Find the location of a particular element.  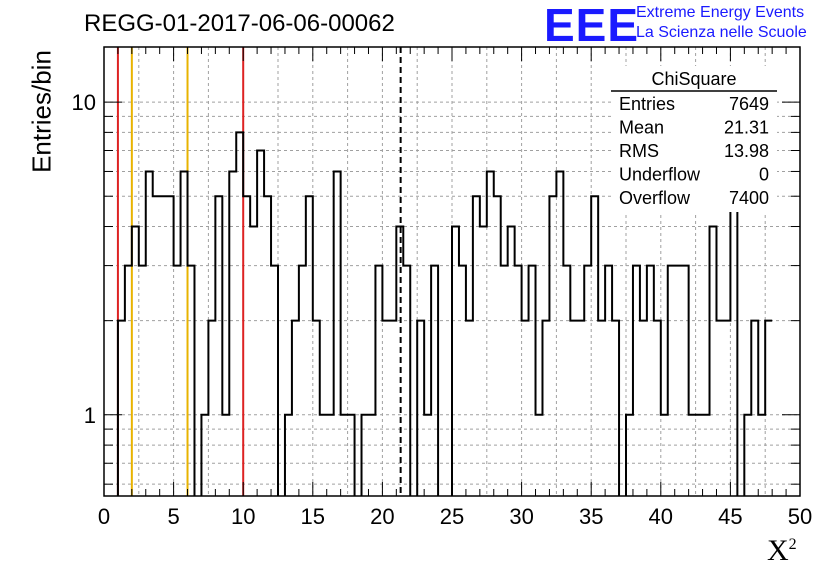

x-tick-label: 0 is located at coordinates (104, 516).